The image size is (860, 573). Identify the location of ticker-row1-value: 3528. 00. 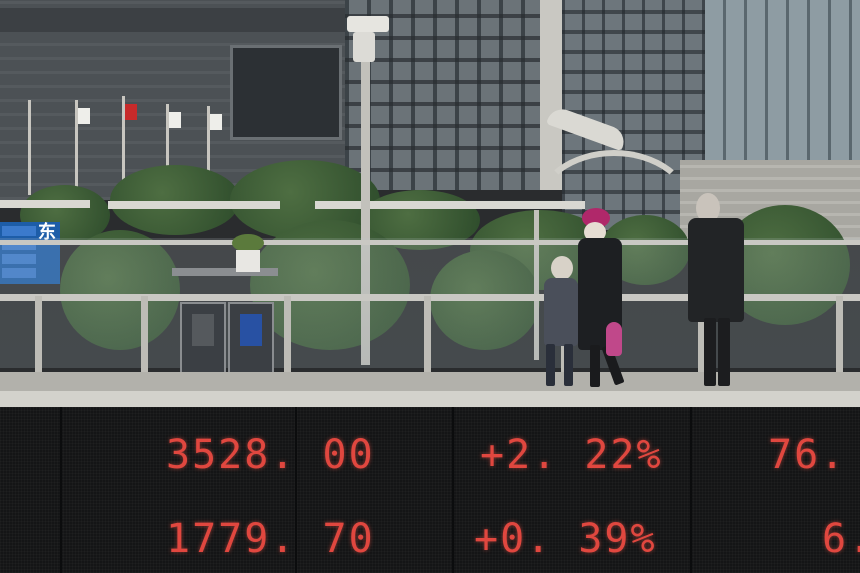
(270, 455).